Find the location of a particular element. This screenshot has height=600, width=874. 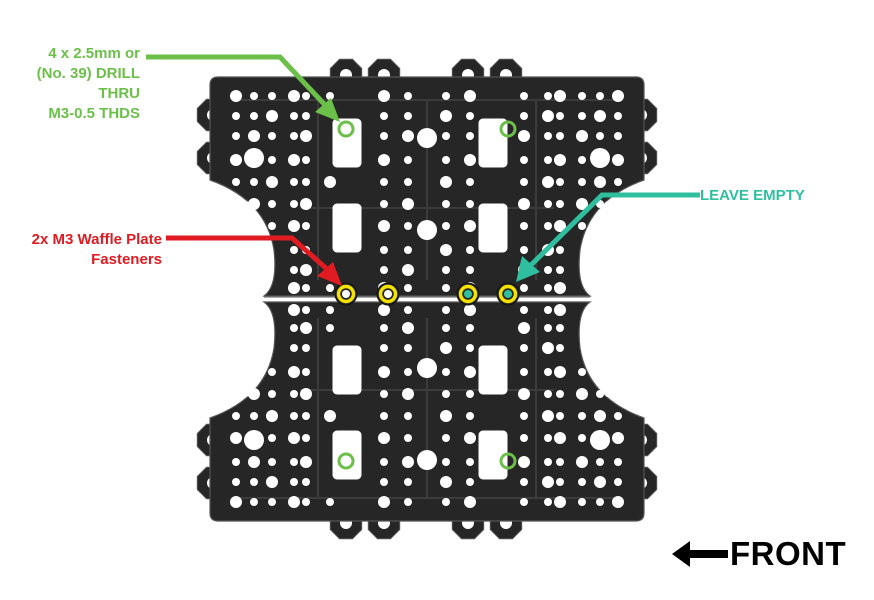

empty-marker-center is located at coordinates (468, 294).